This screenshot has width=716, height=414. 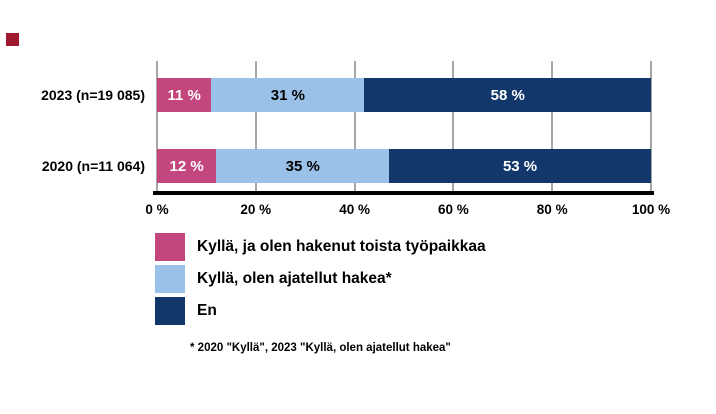 What do you see at coordinates (93, 166) in the screenshot?
I see `category-label: 2020 (n=11 064)` at bounding box center [93, 166].